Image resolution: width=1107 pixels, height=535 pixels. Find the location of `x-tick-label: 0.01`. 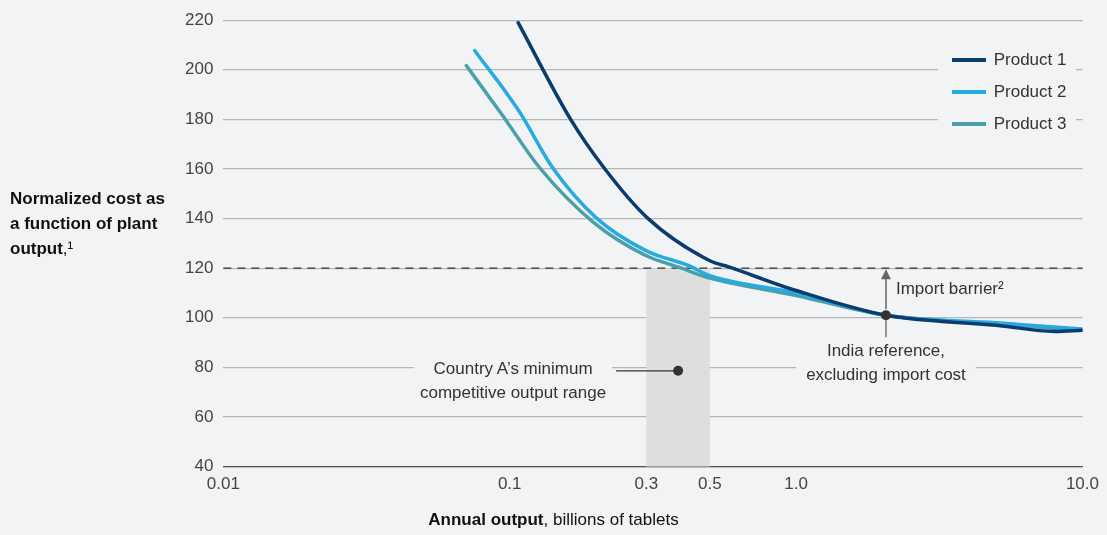

x-tick-label: 0.01 is located at coordinates (223, 484).